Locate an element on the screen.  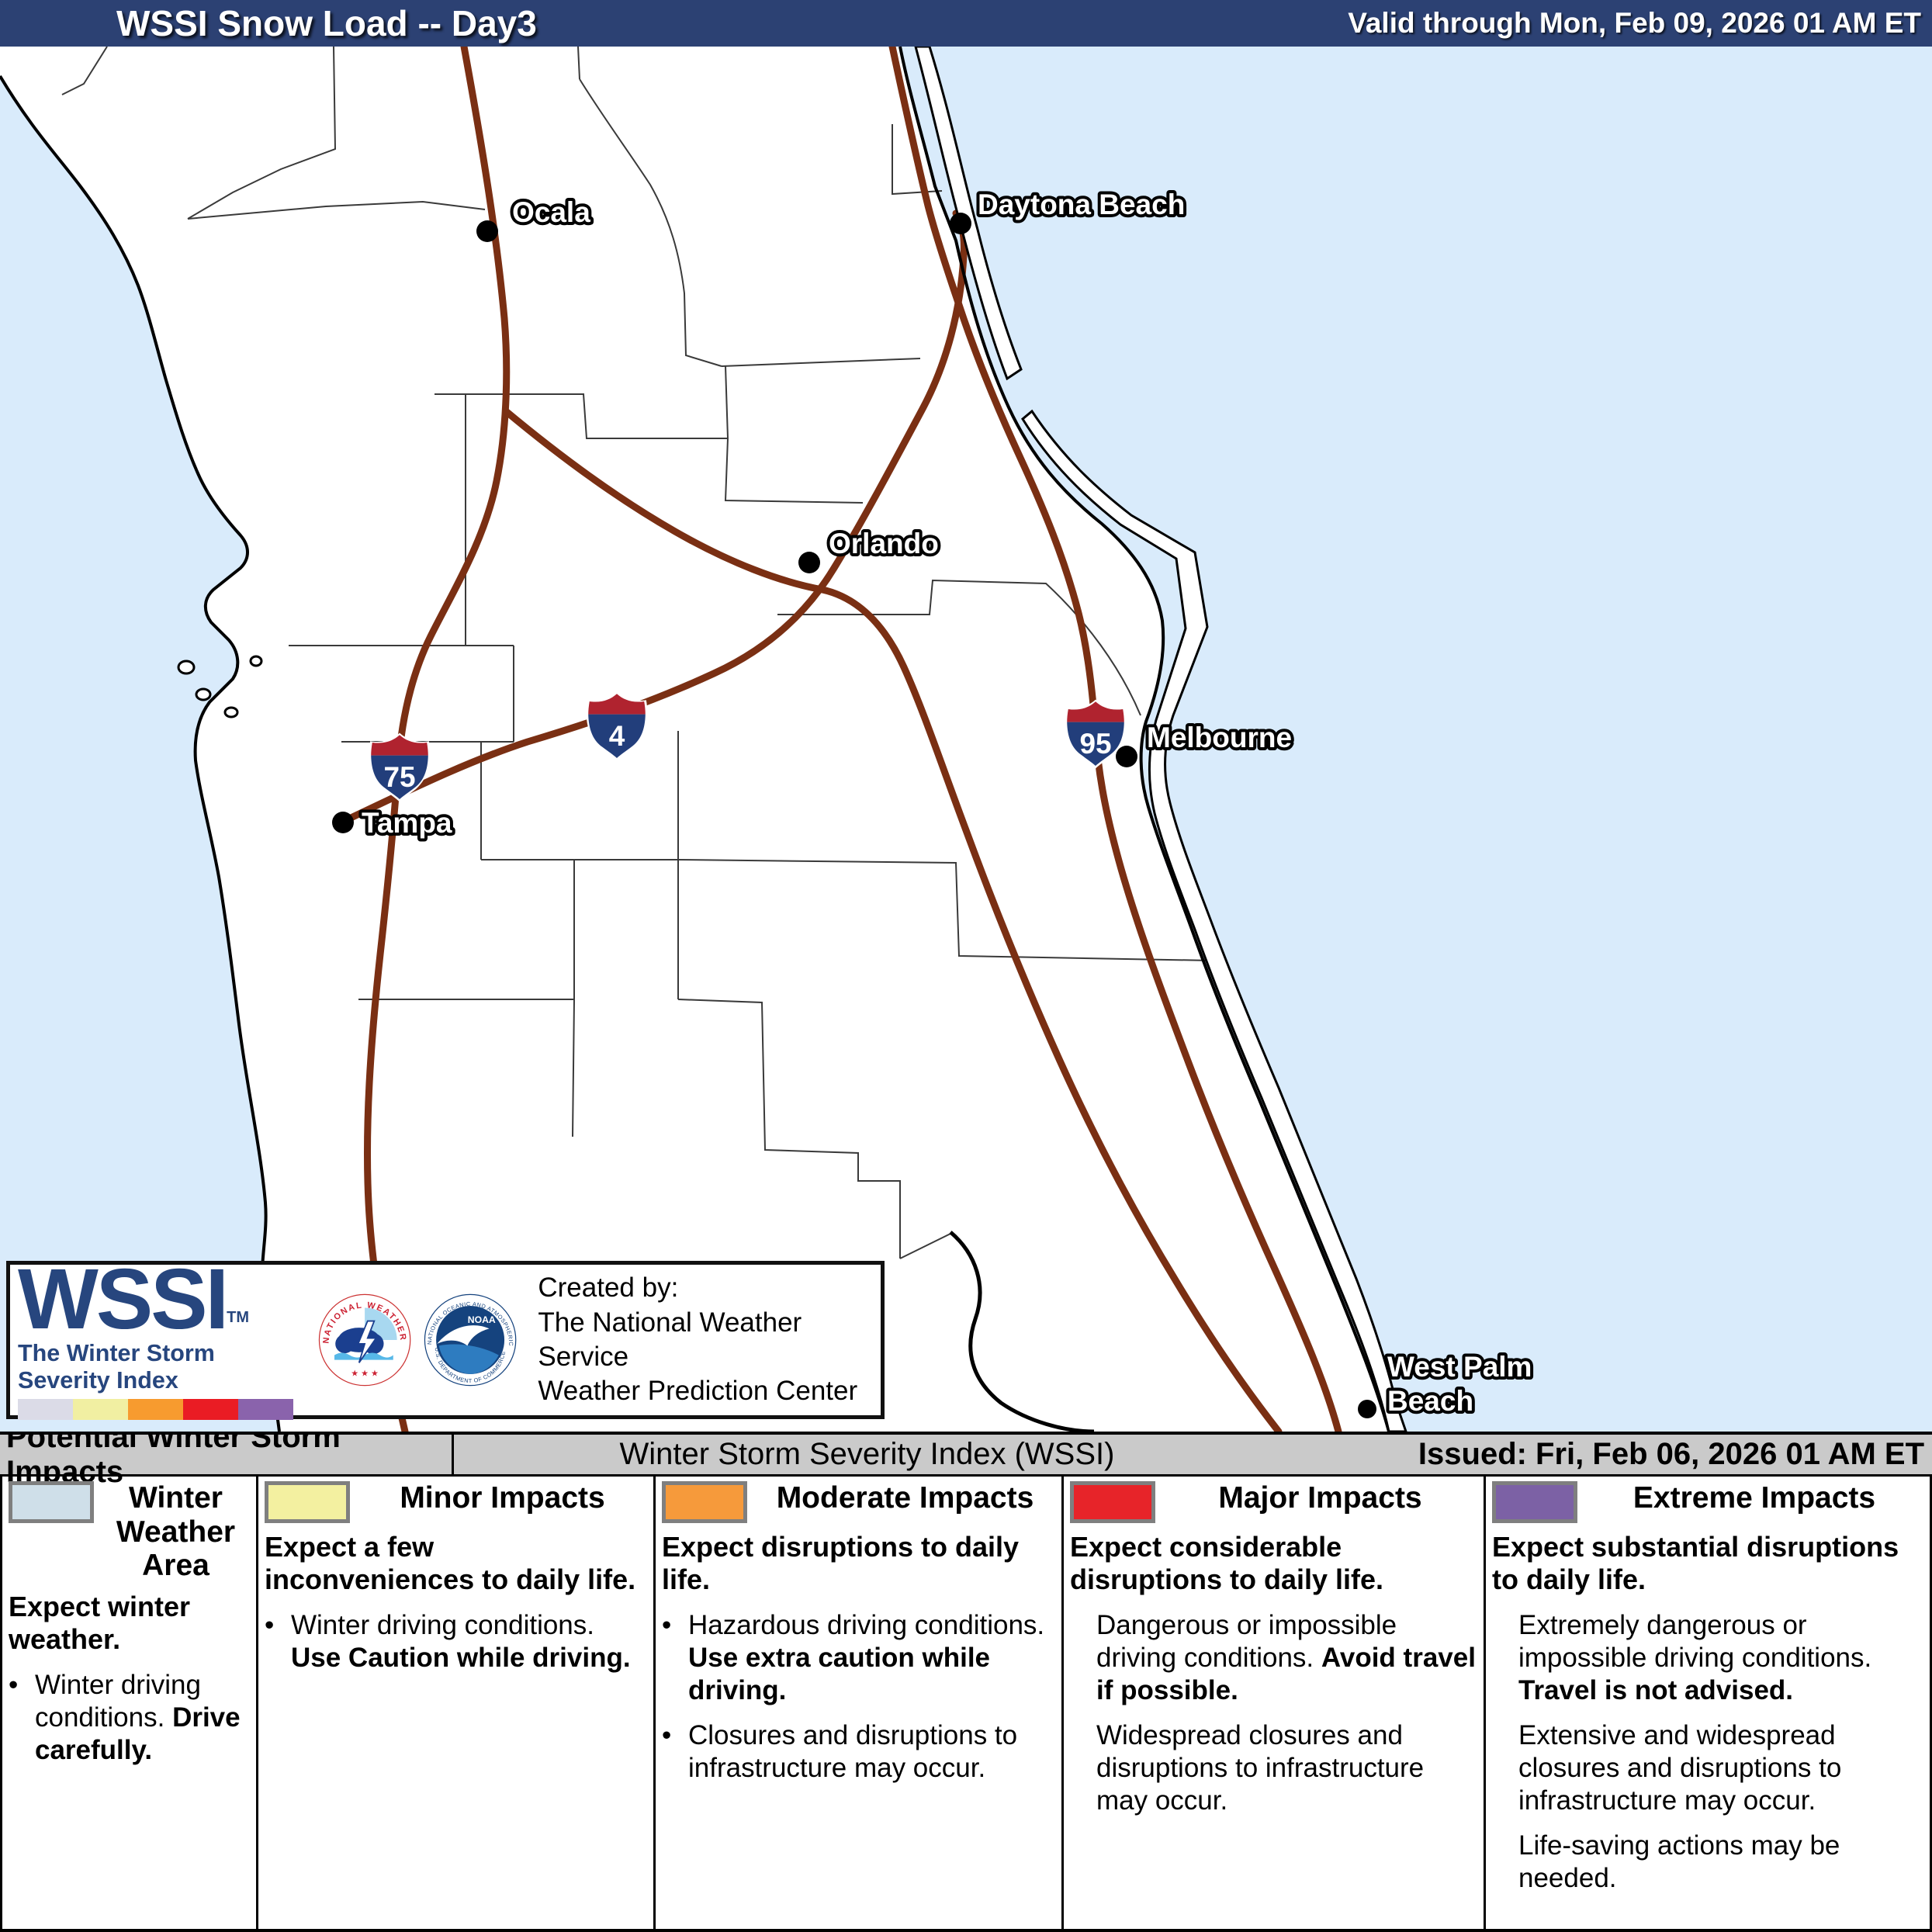
i4-shield: 4 is located at coordinates (617, 726).